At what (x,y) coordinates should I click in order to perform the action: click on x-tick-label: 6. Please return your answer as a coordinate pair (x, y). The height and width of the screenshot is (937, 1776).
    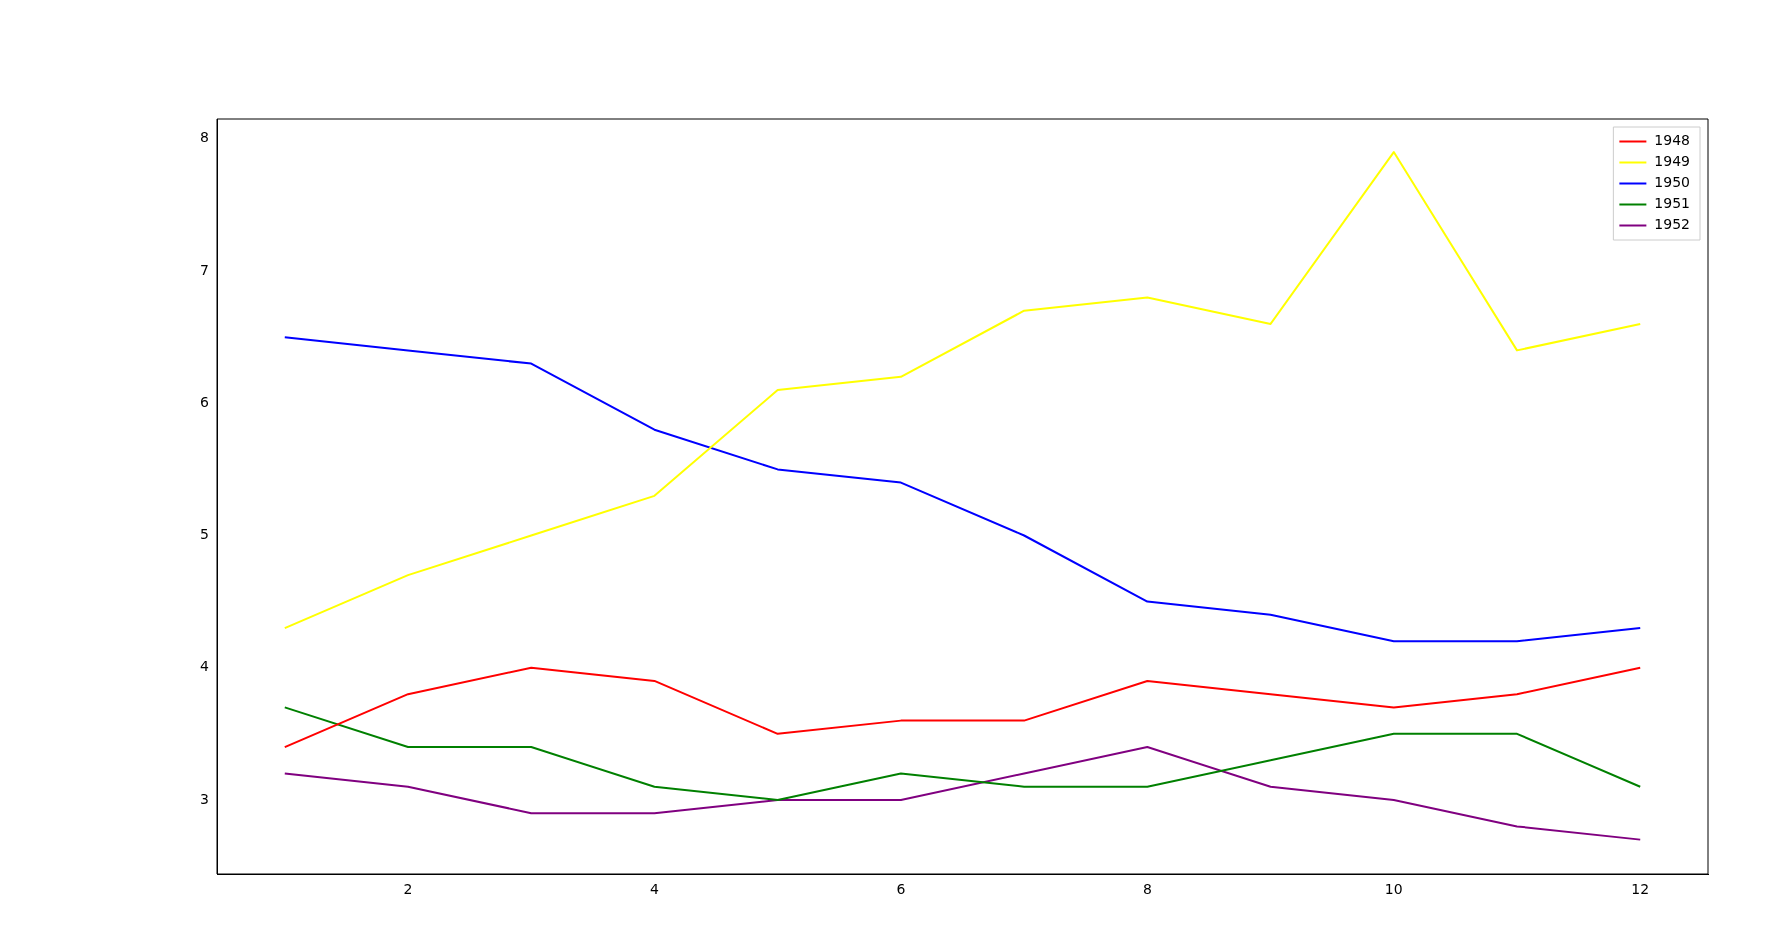
    Looking at the image, I should click on (901, 889).